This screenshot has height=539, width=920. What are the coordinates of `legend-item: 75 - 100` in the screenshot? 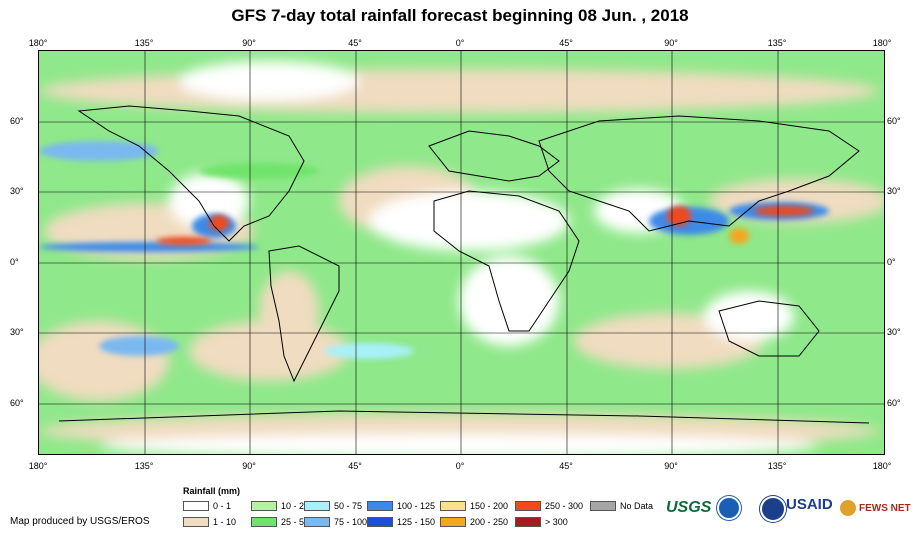 It's located at (335, 522).